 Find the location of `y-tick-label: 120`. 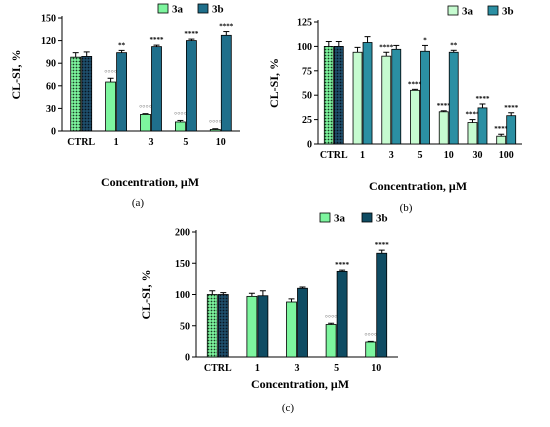

y-tick-label: 120 is located at coordinates (48, 41).